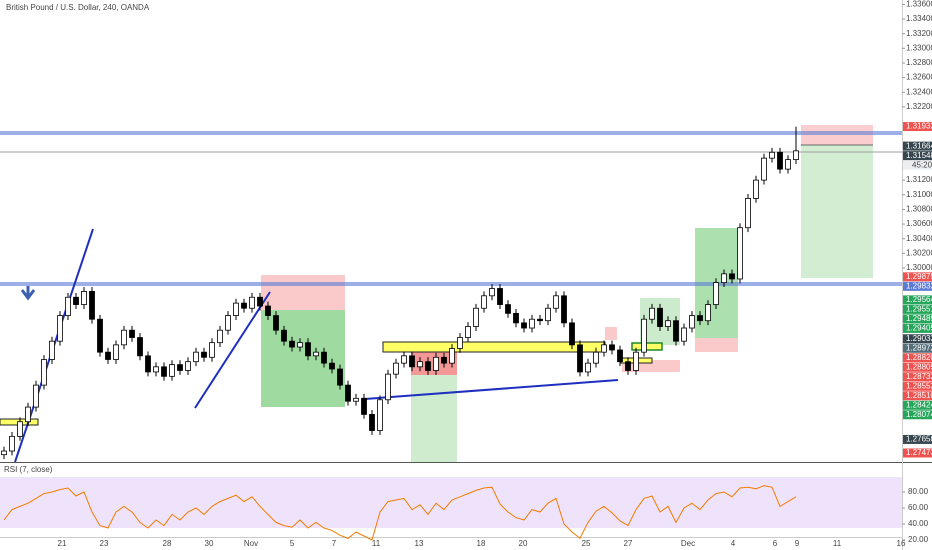  Describe the element at coordinates (919, 194) in the screenshot. I see `y-tick-label: 1.31000` at that location.